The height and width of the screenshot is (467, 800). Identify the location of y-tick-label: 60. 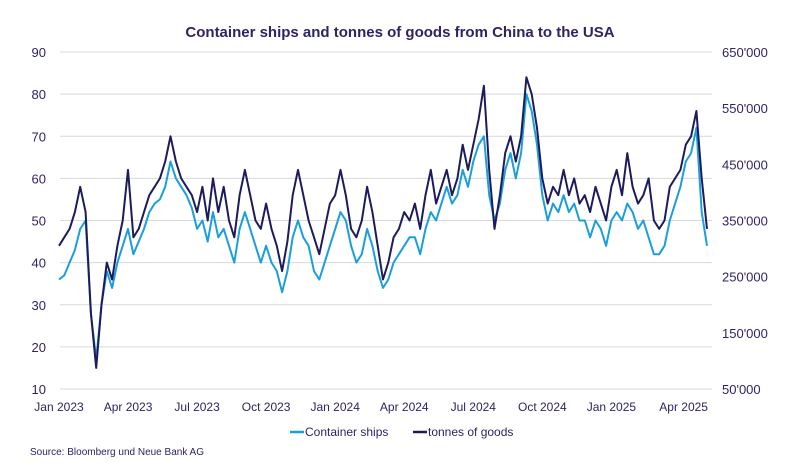
(39, 178).